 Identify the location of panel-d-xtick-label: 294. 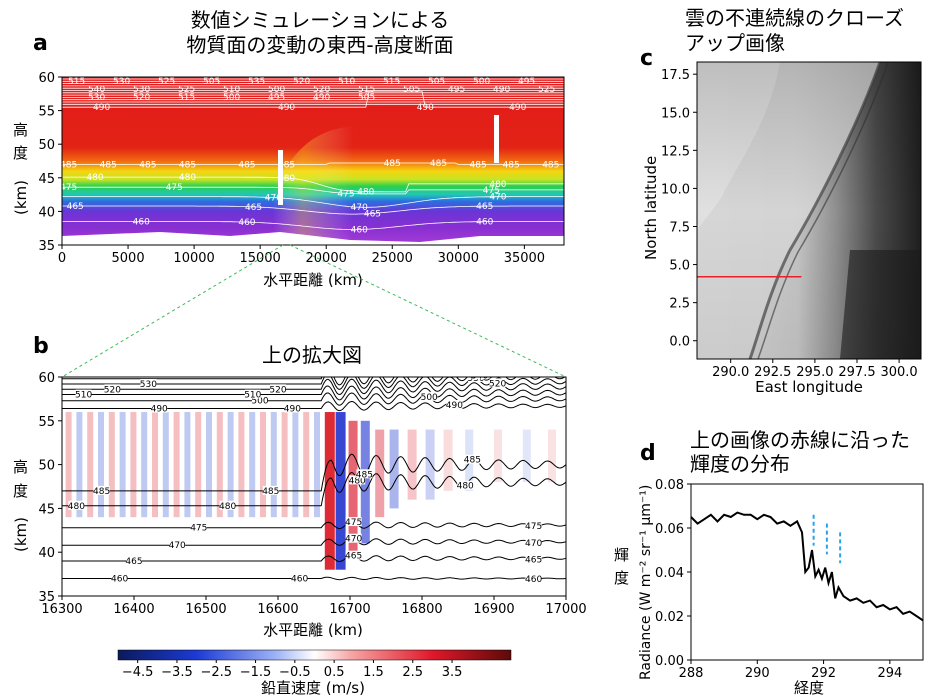
(889, 673).